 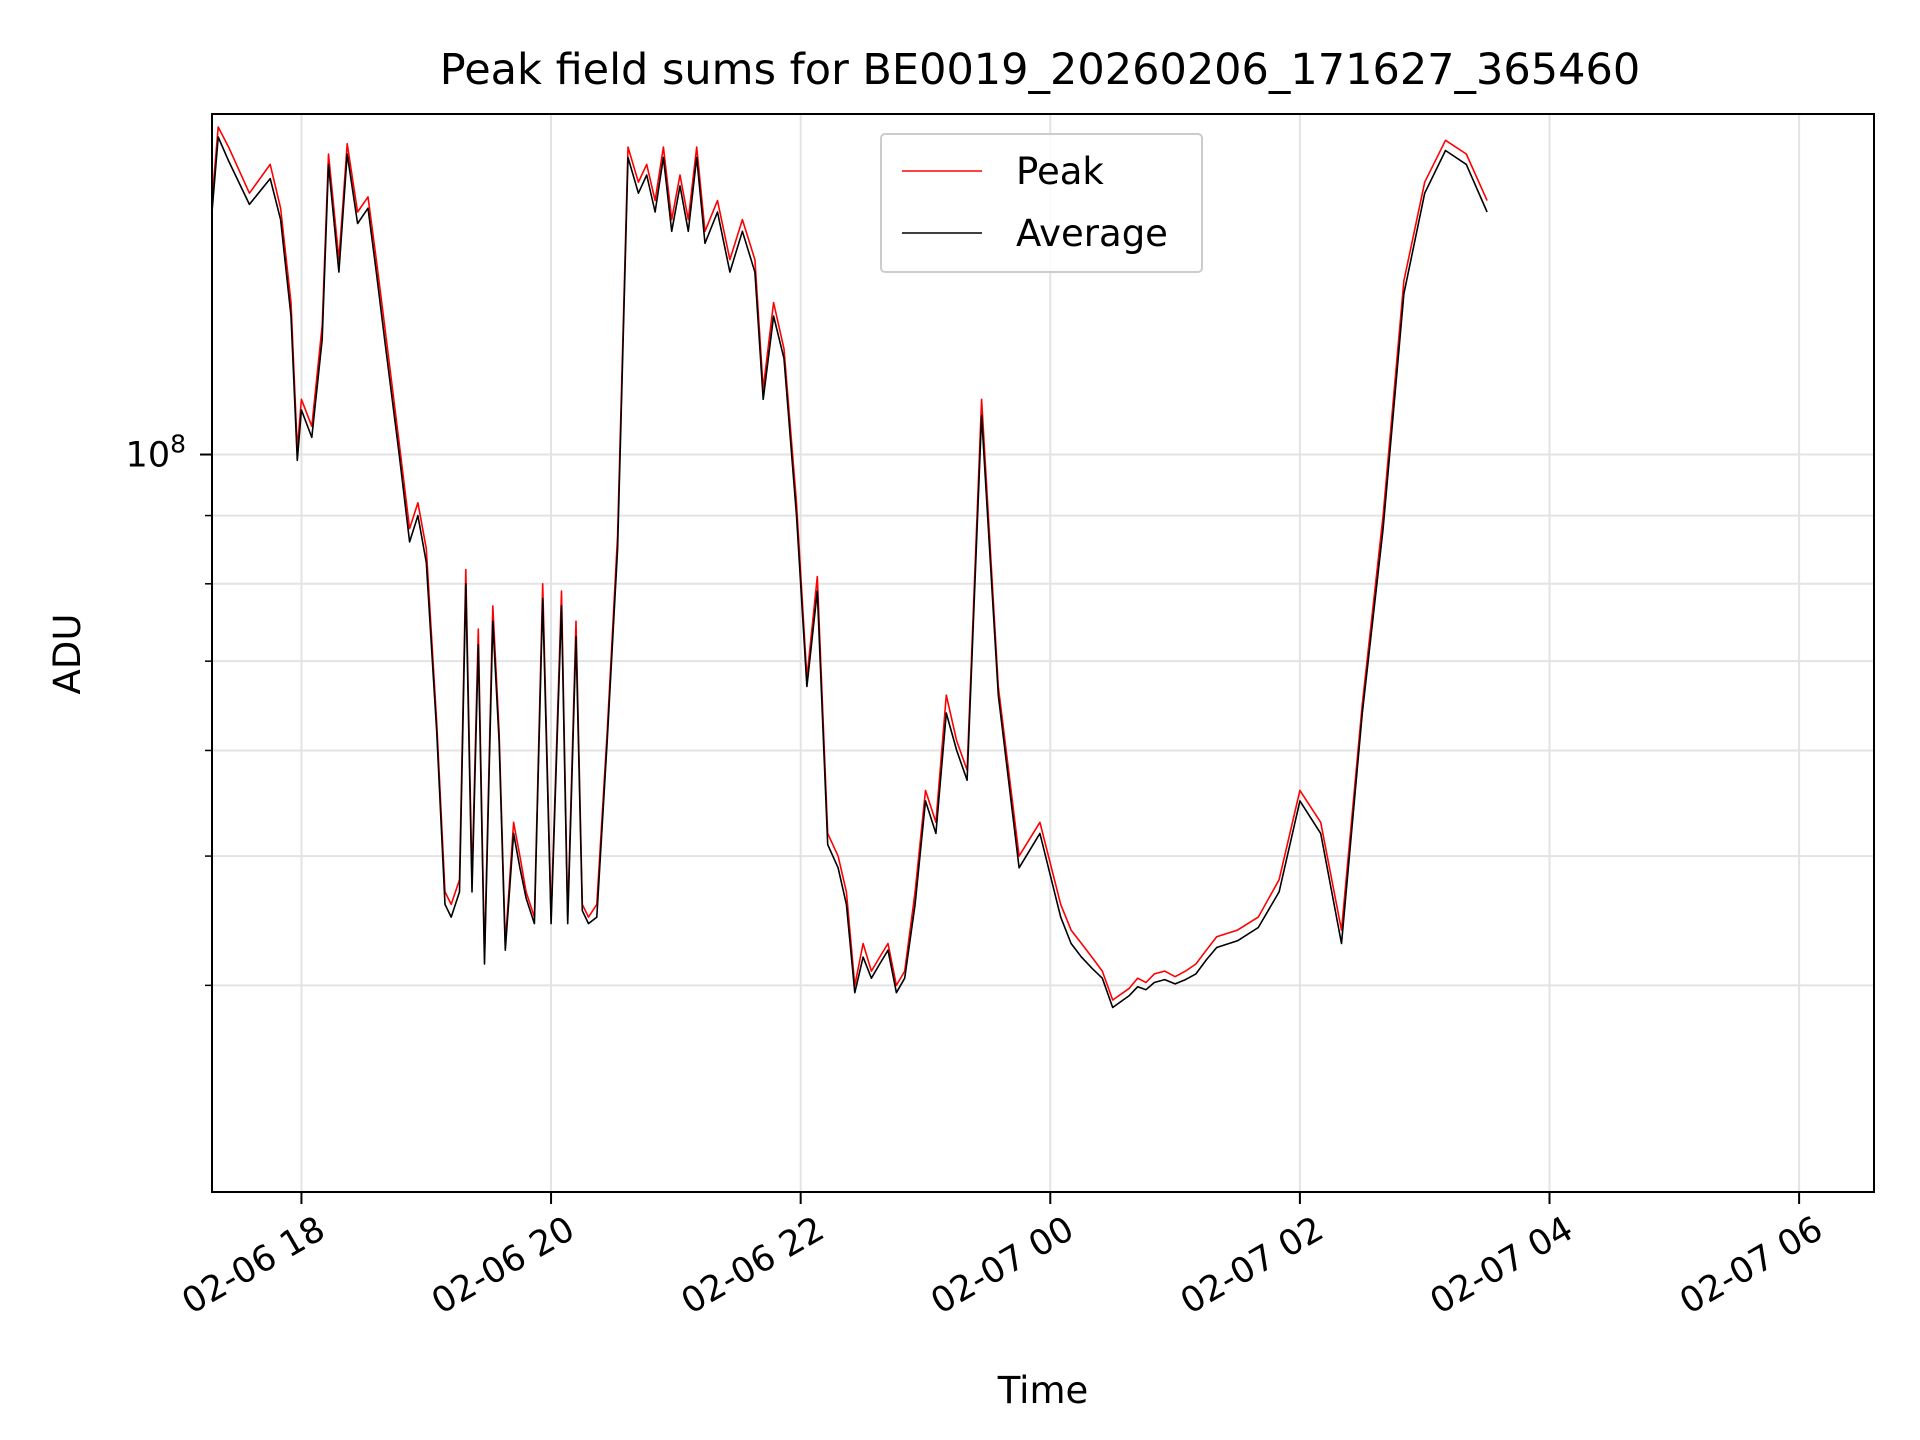 What do you see at coordinates (1092, 233) in the screenshot?
I see `legend-label-average: Average` at bounding box center [1092, 233].